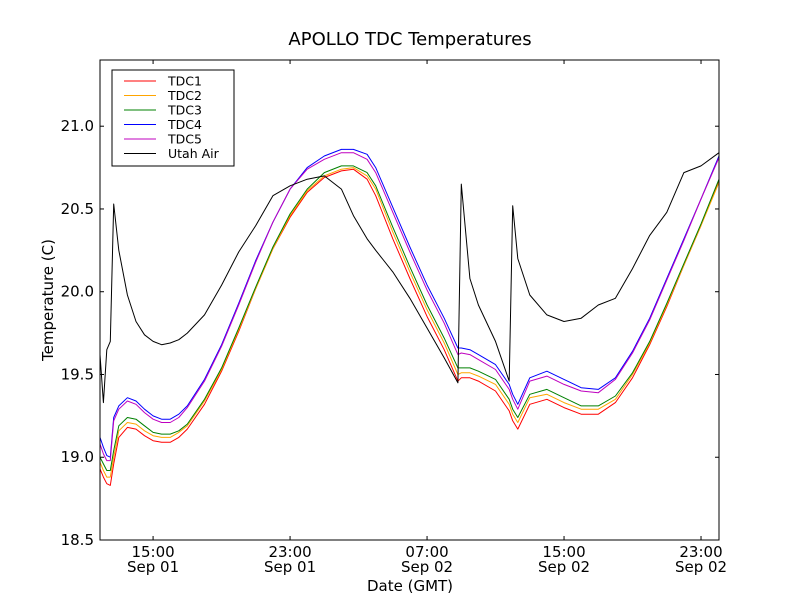 This screenshot has width=800, height=600. What do you see at coordinates (194, 153) in the screenshot?
I see `legend-label: Utah Air` at bounding box center [194, 153].